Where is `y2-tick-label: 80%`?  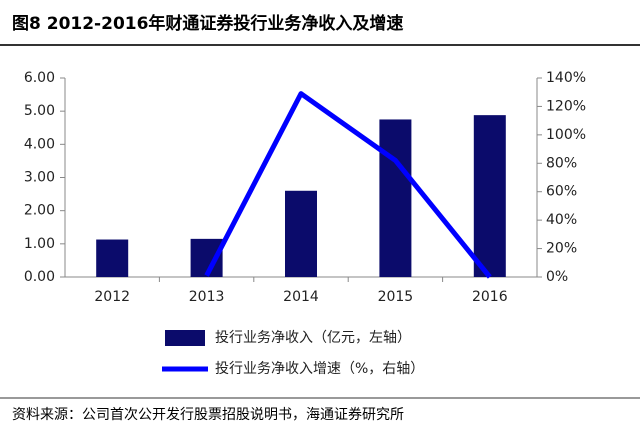 y2-tick-label: 80% is located at coordinates (561, 163).